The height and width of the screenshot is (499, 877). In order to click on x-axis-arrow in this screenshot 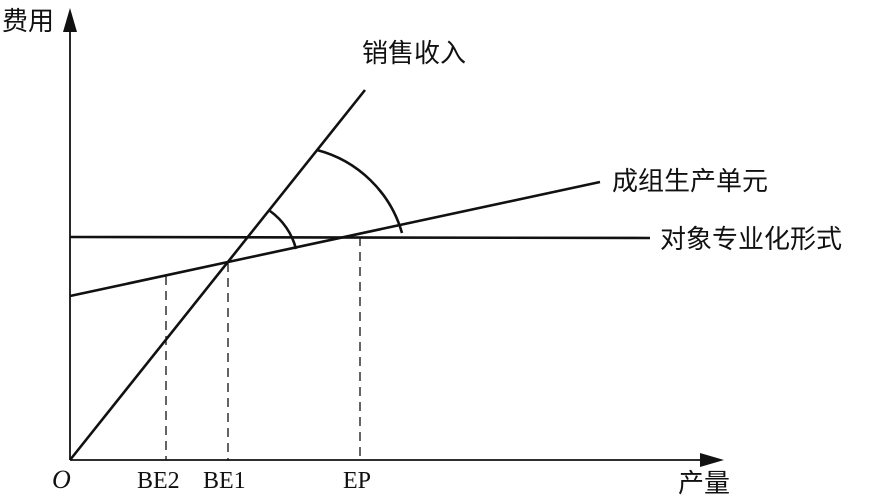, I will do `click(712, 460)`.